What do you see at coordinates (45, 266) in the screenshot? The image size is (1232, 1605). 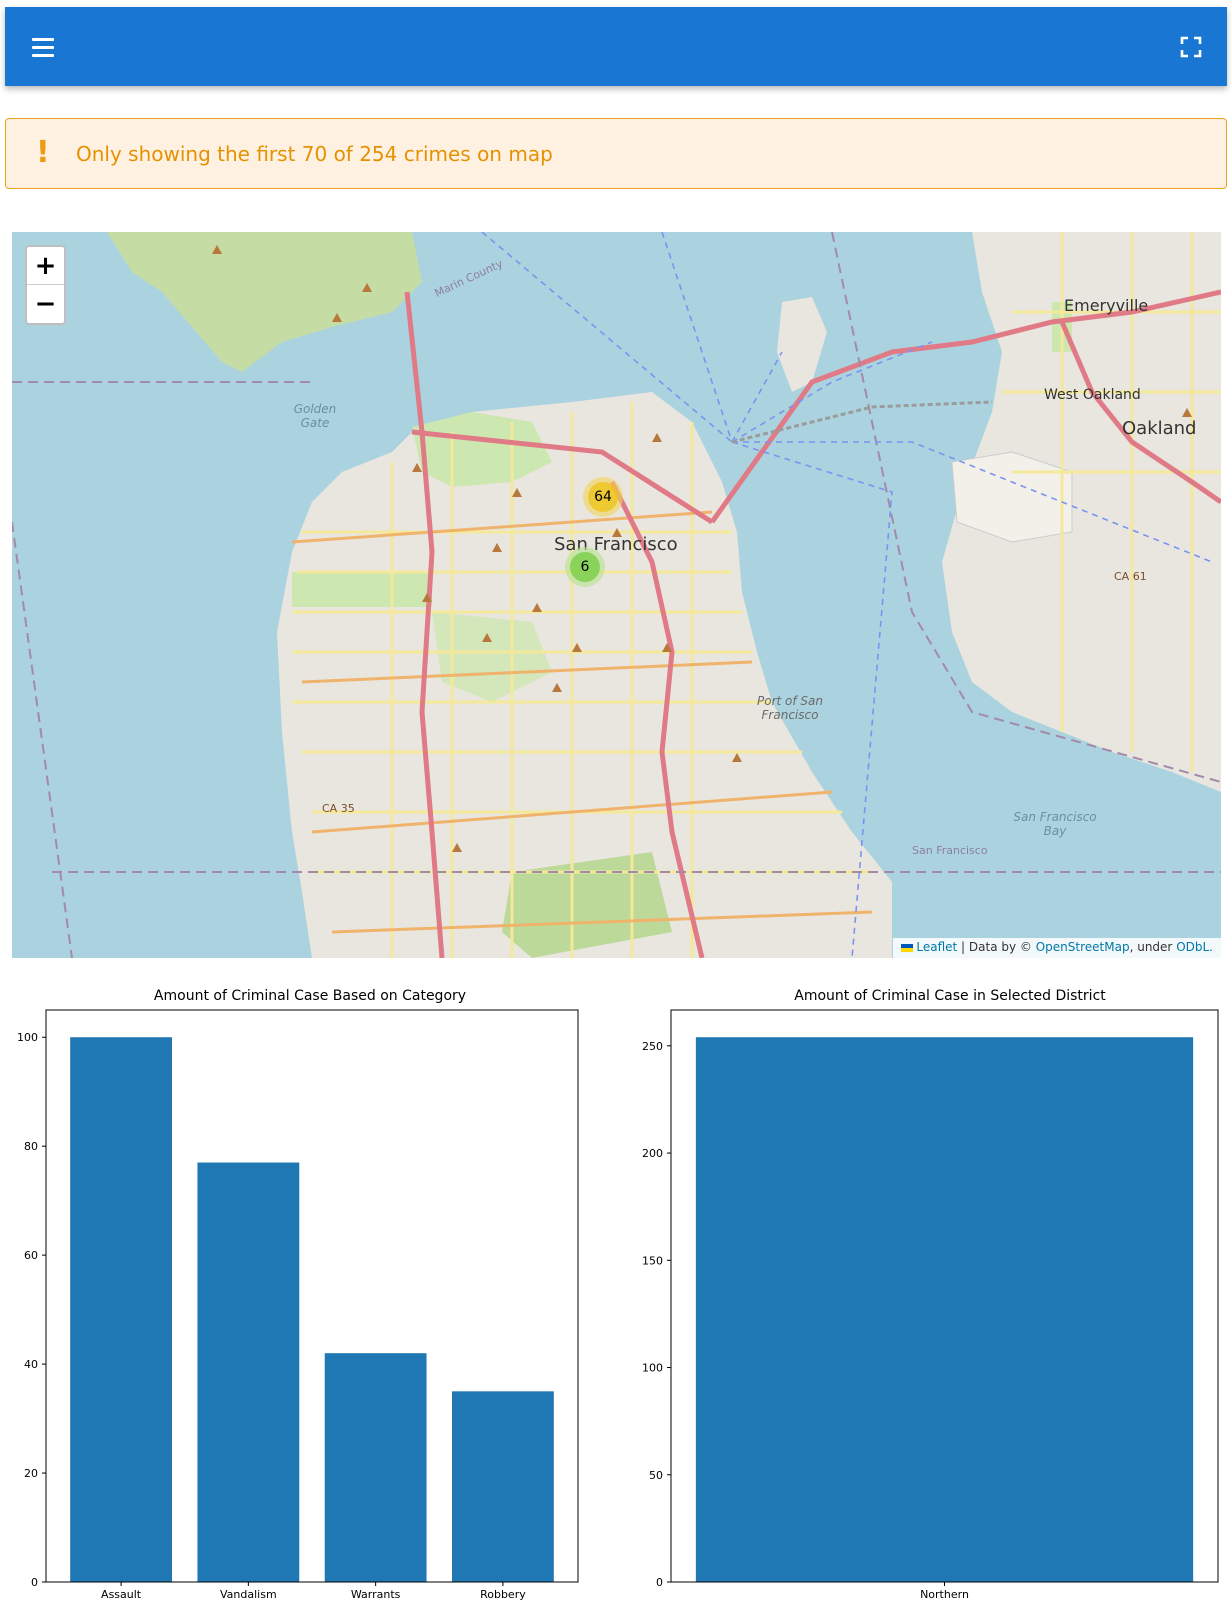 I see `zoom-in-button: +` at bounding box center [45, 266].